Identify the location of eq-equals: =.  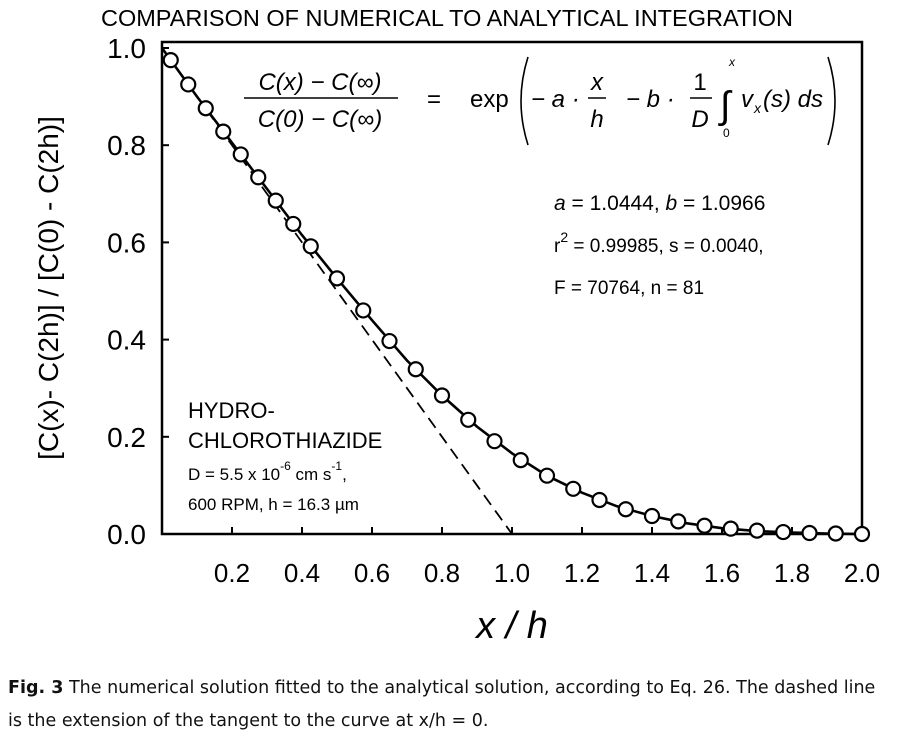
(434, 99).